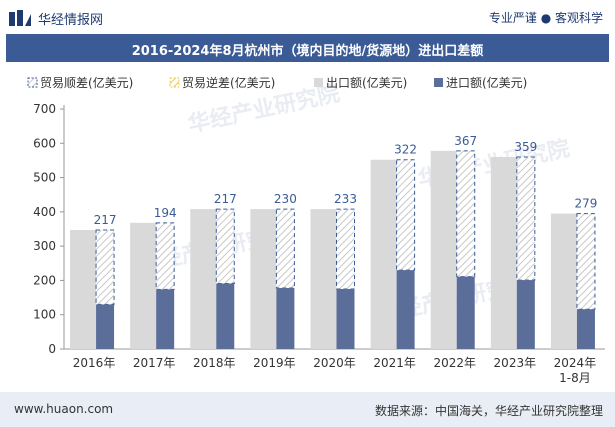  Describe the element at coordinates (515, 363) in the screenshot. I see `x-tick-label: 2023年` at that location.